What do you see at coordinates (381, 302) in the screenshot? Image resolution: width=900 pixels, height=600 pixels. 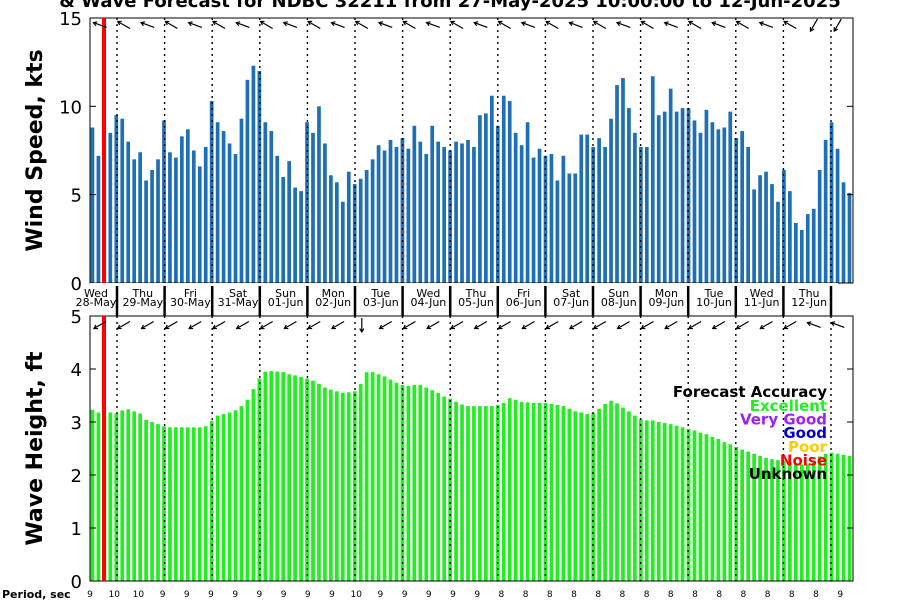 I see `day-label-date: 03-Jun` at bounding box center [381, 302].